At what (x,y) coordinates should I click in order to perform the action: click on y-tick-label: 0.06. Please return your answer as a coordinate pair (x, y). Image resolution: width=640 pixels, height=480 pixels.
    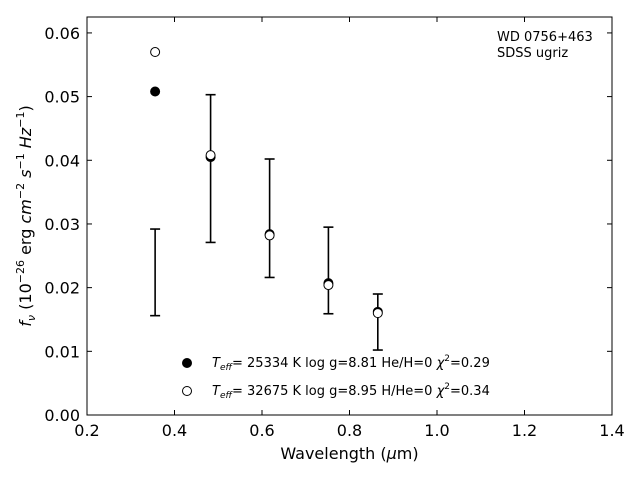
    Looking at the image, I should click on (62, 33).